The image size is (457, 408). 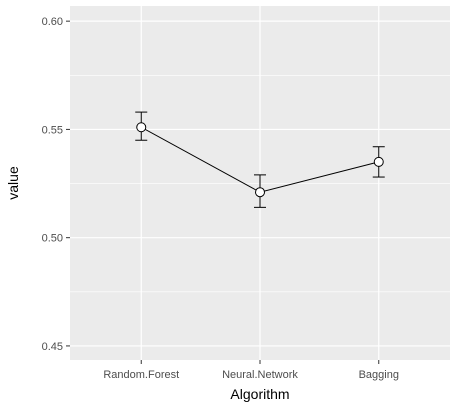 I want to click on y-tick-label: 0.50, so click(x=52, y=239).